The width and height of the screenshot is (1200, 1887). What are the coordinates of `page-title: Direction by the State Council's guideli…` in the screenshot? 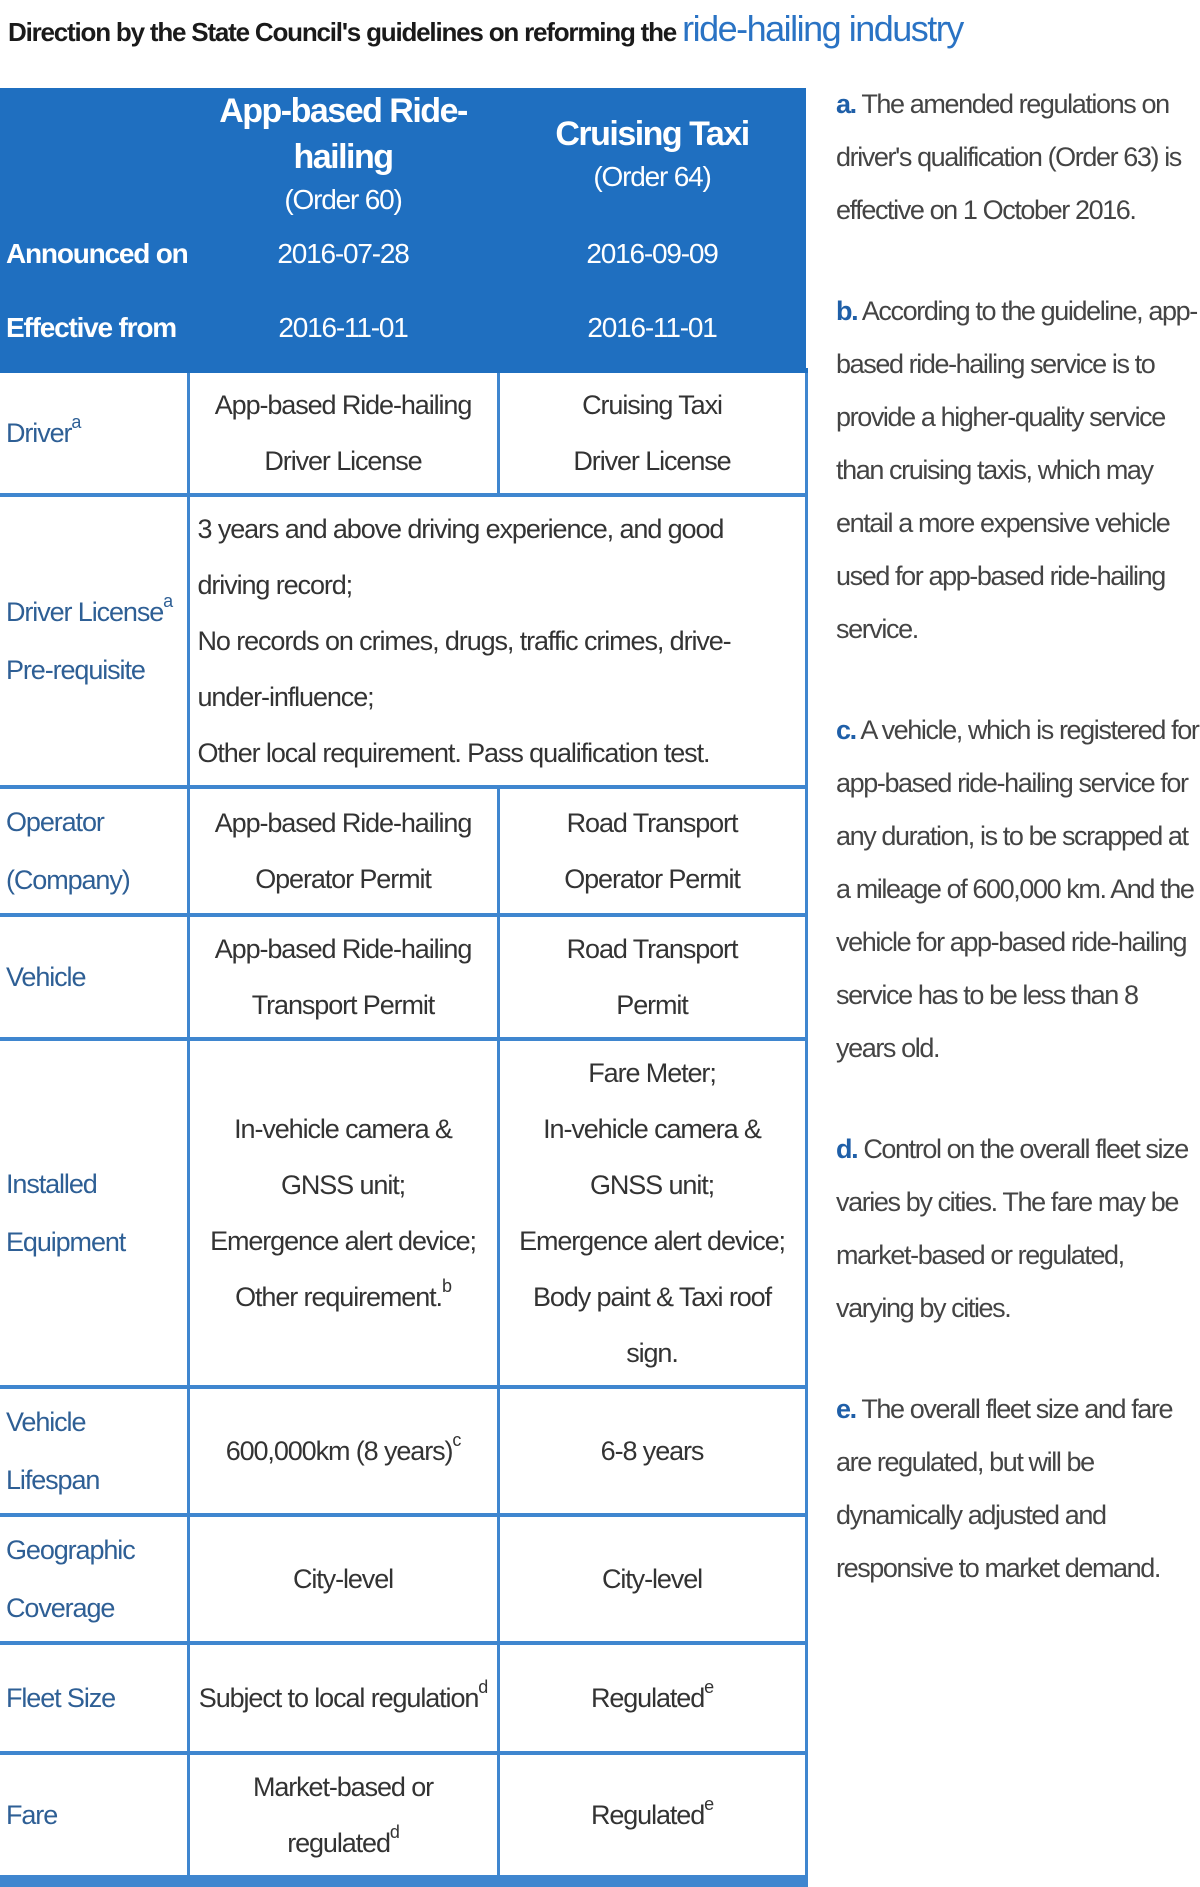 It's located at (598, 29).